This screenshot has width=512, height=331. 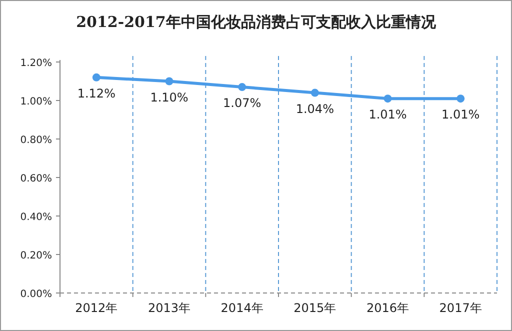 I want to click on y-tick-label: 0.40%, so click(x=36, y=217).